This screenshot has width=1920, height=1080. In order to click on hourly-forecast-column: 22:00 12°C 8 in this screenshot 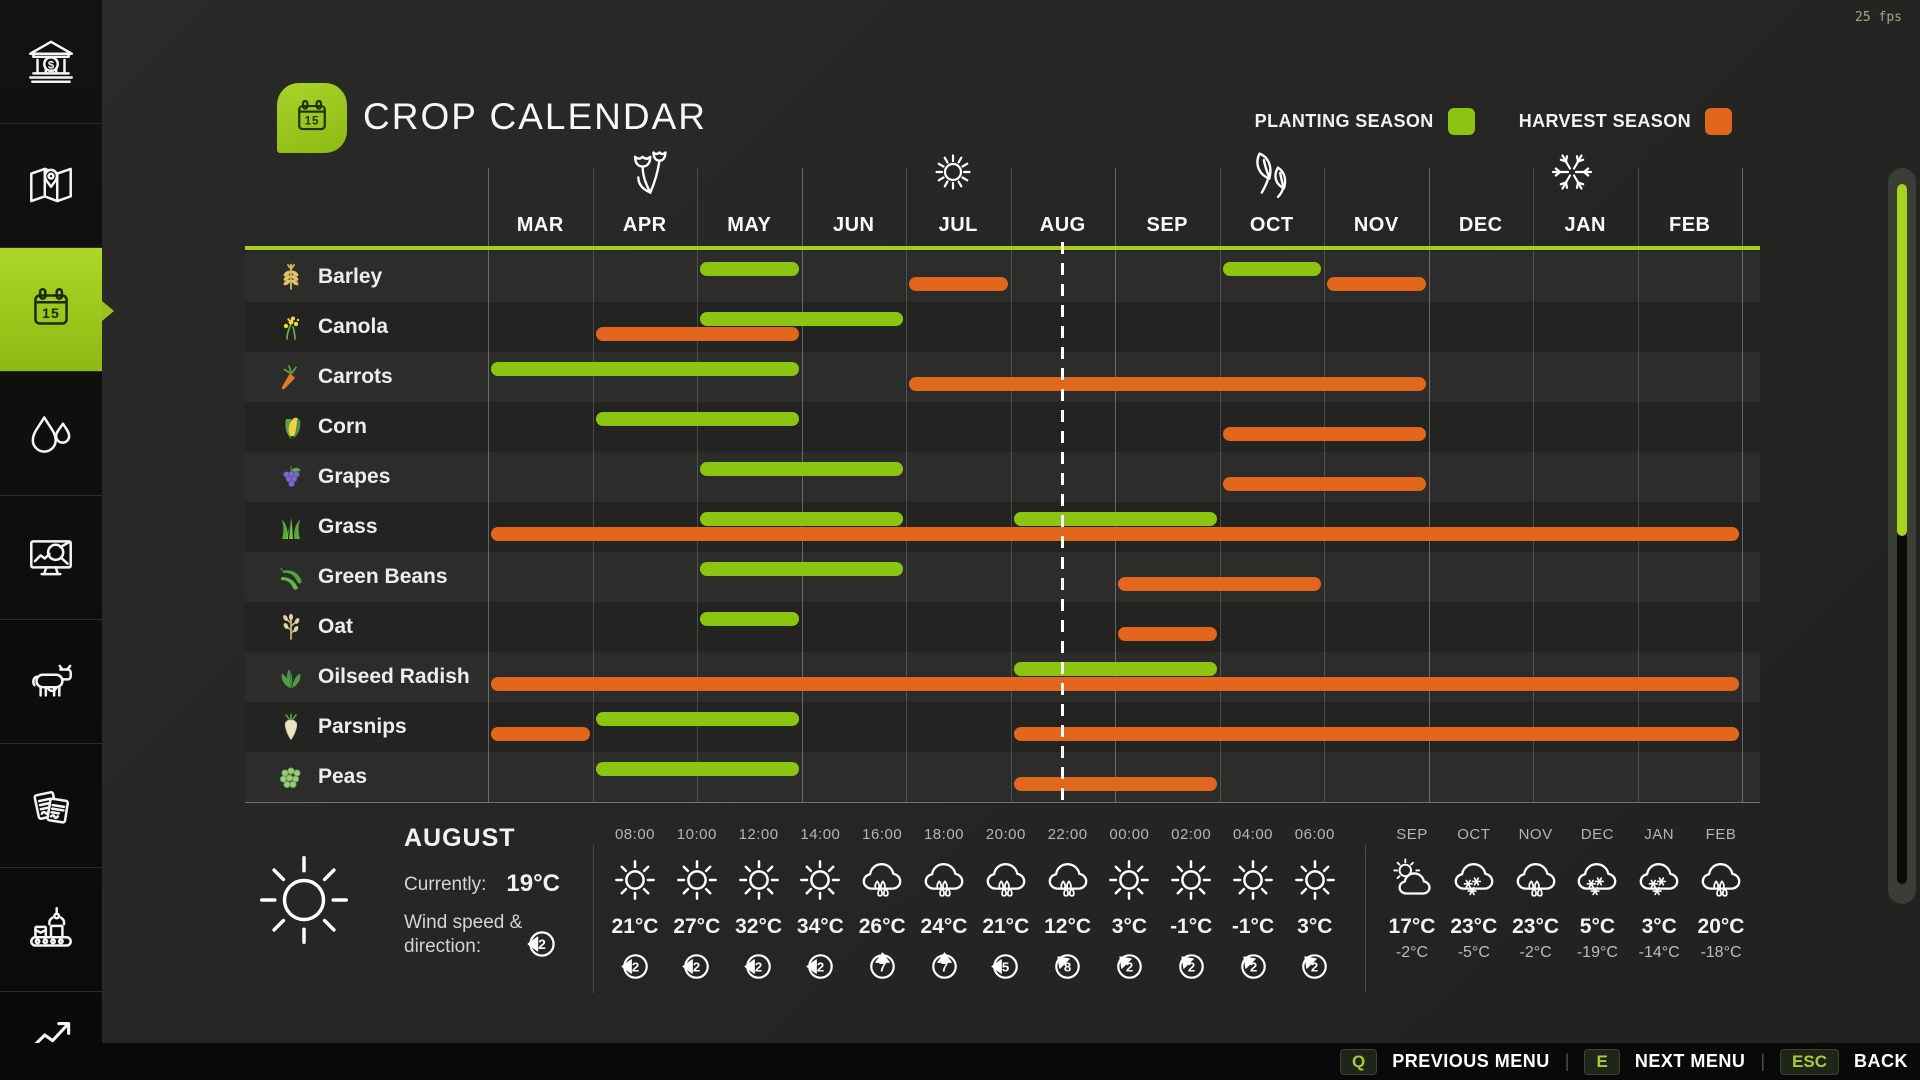, I will do `click(1068, 904)`.